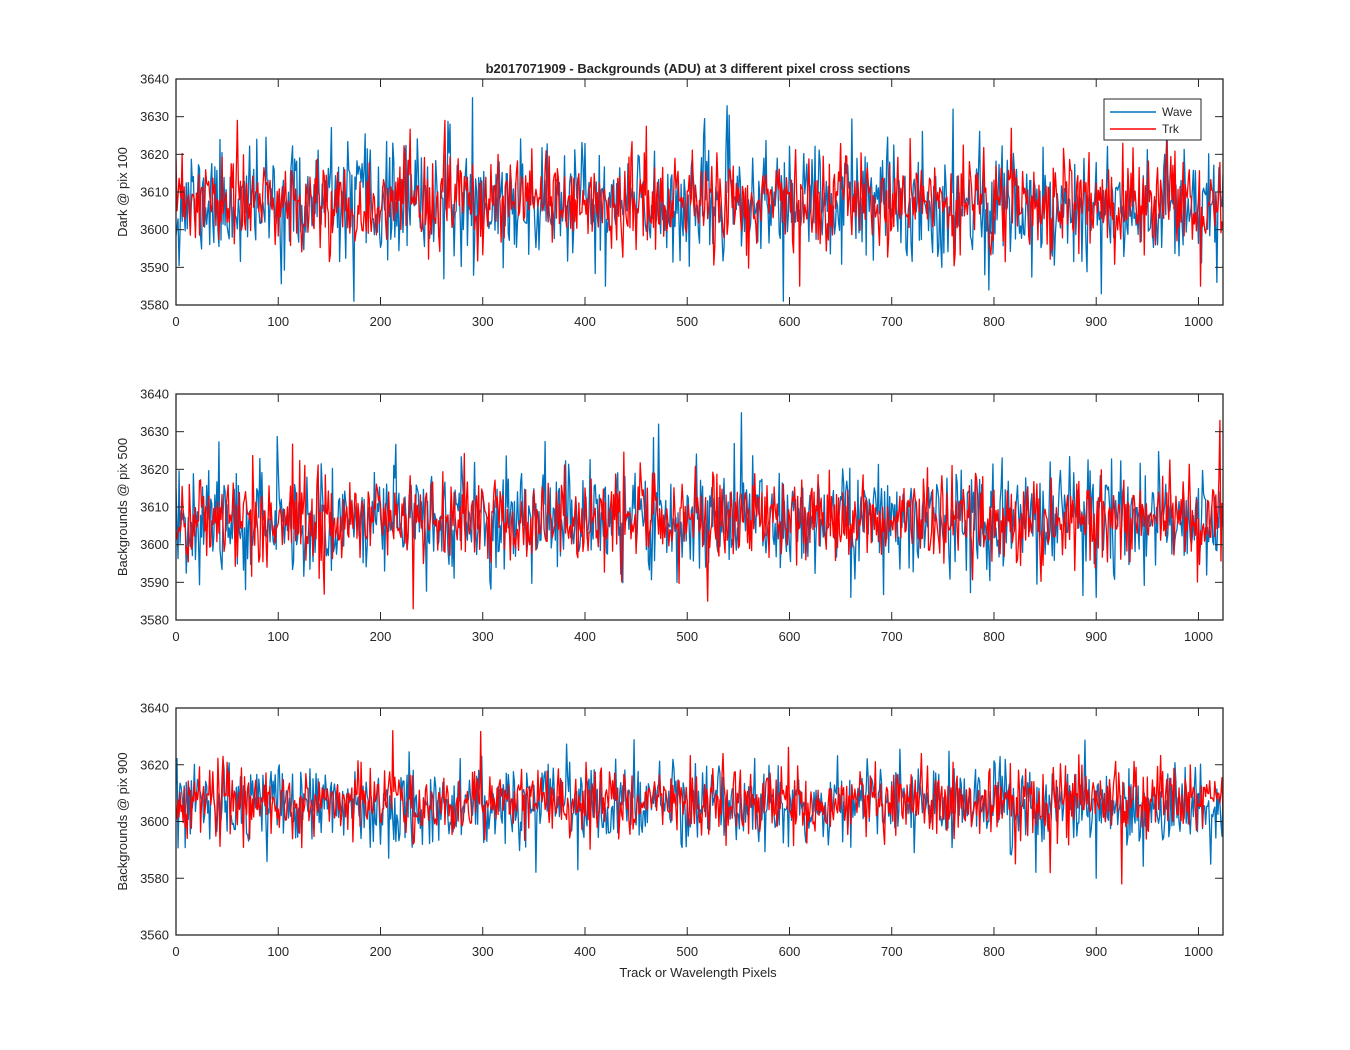 Image resolution: width=1350 pixels, height=1050 pixels. Describe the element at coordinates (154, 935) in the screenshot. I see `y-tick-label: 3560` at that location.